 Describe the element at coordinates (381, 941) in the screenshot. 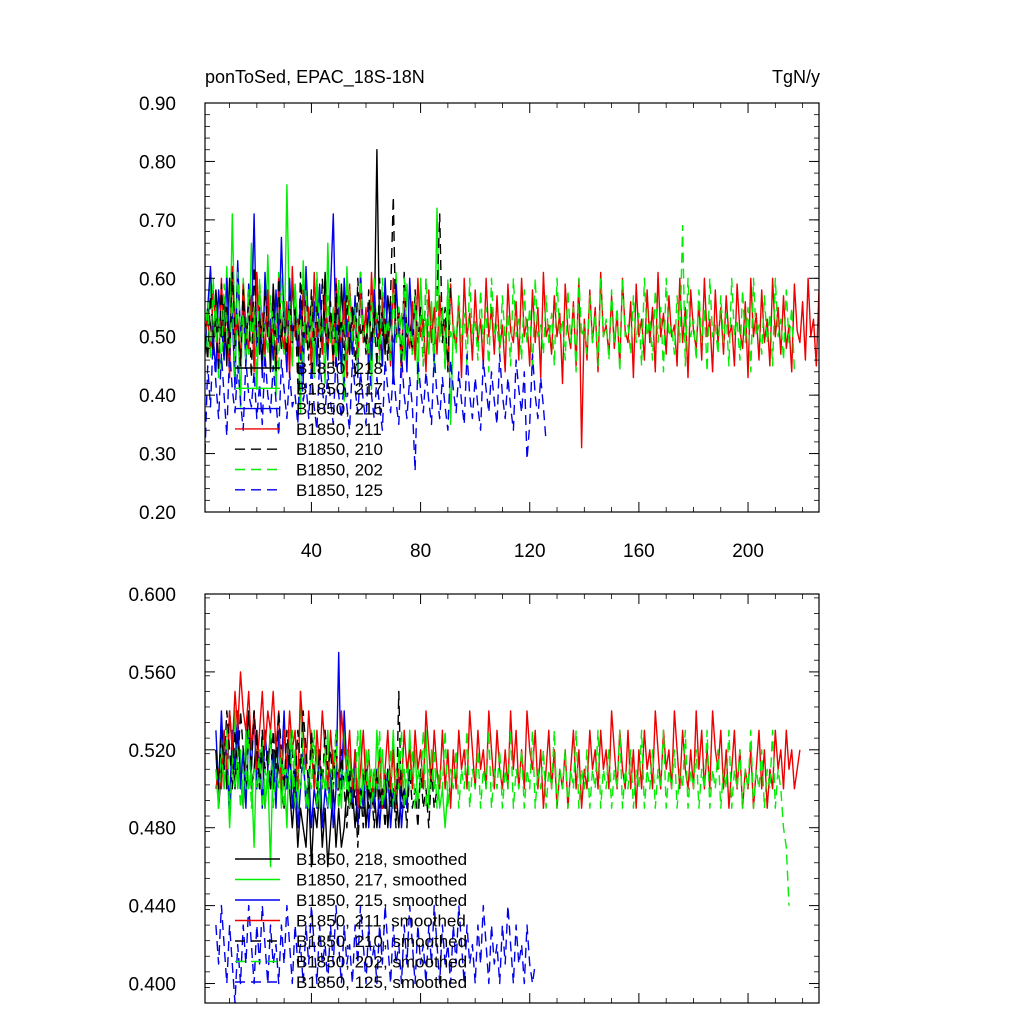

I see `bottom-legend-label: B1850, 210, smoothed` at that location.